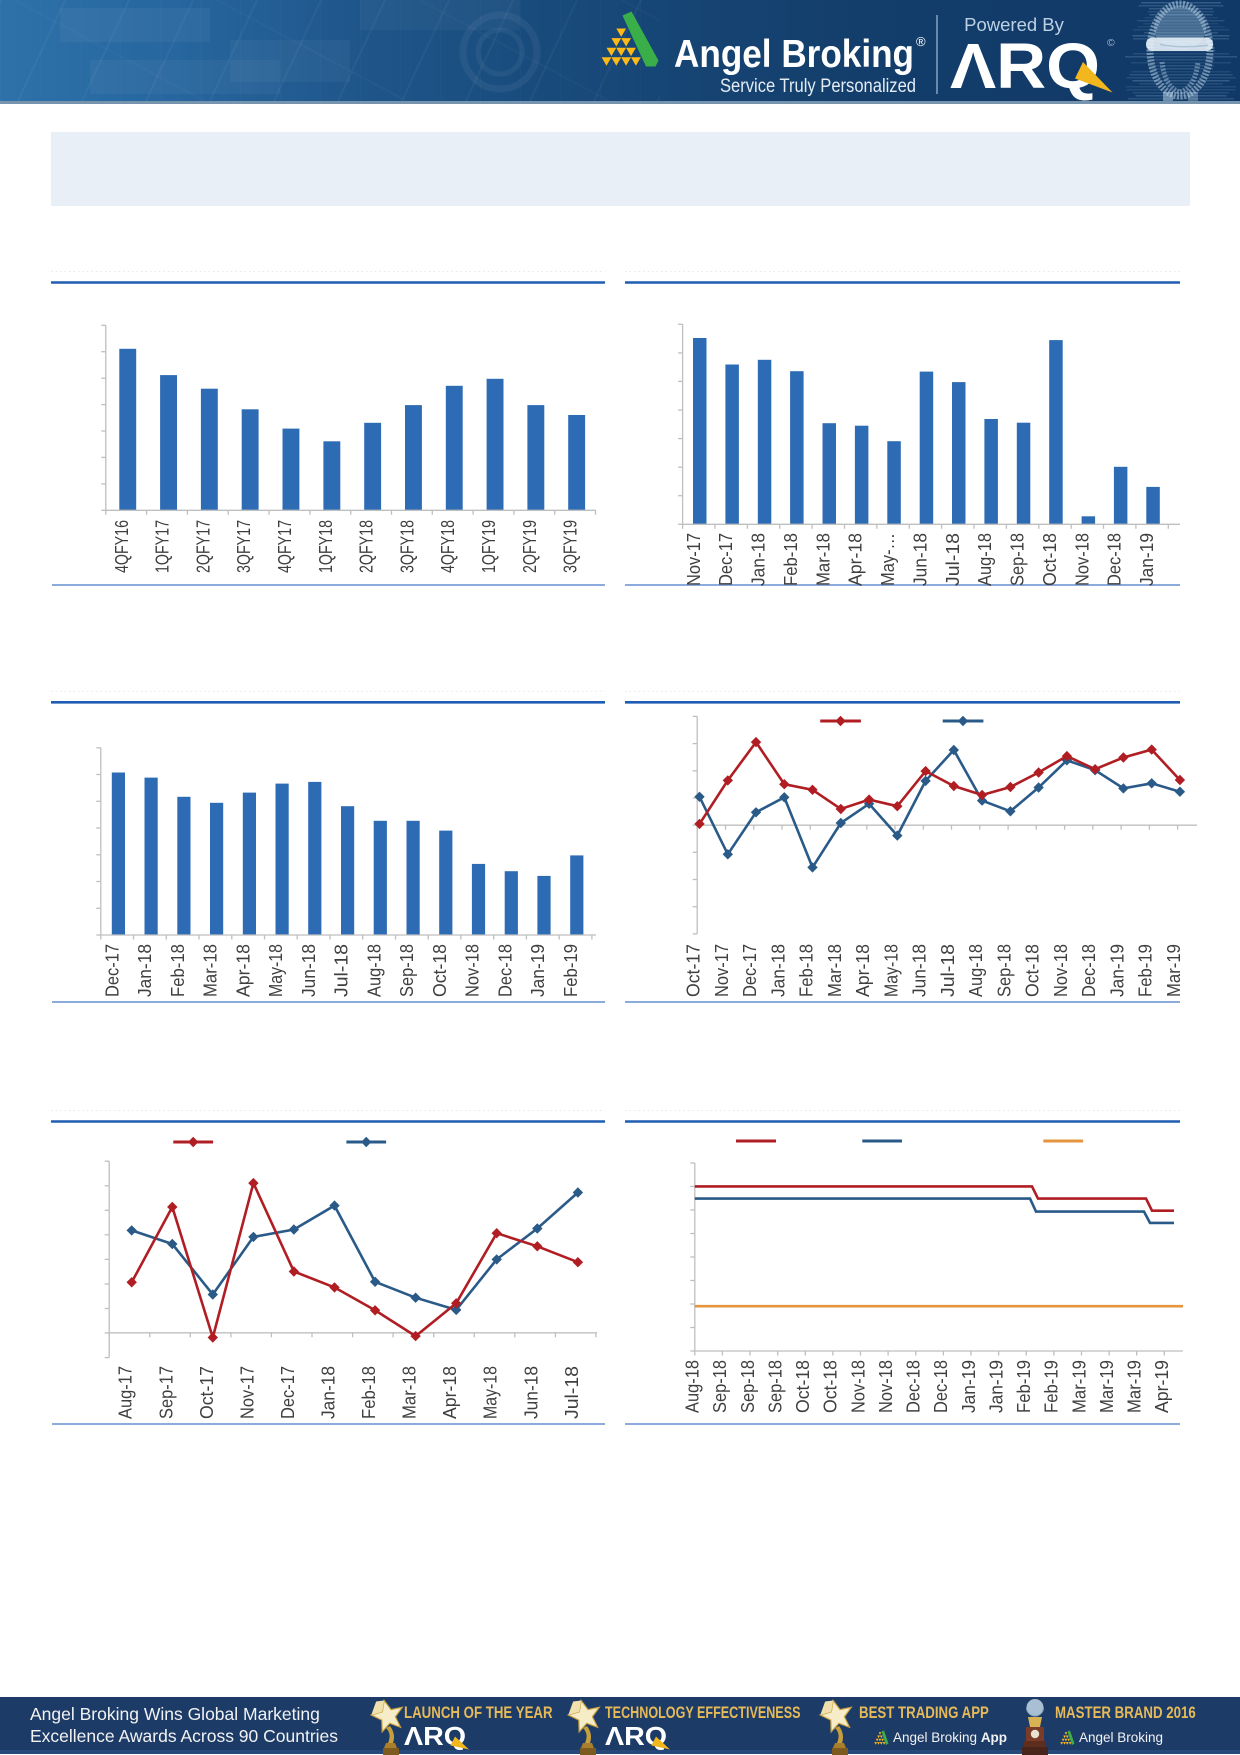  What do you see at coordinates (202, 546) in the screenshot?
I see `svg-text: 2QFY17` at bounding box center [202, 546].